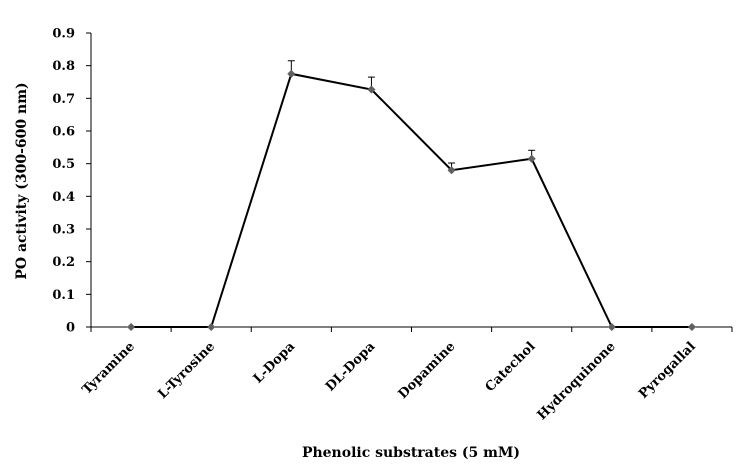 The image size is (754, 471). What do you see at coordinates (63, 295) in the screenshot?
I see `y-tick-label: 0.1` at bounding box center [63, 295].